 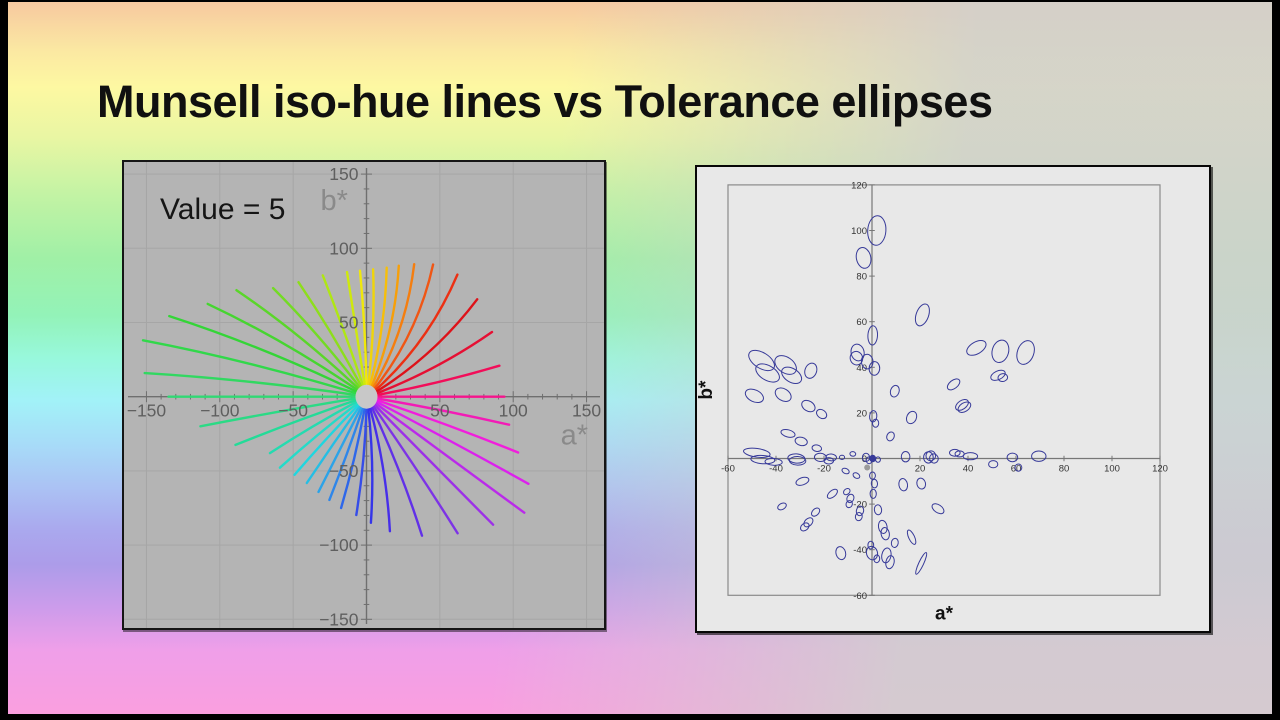 I want to click on svg-text: Value = 5, so click(x=222, y=209).